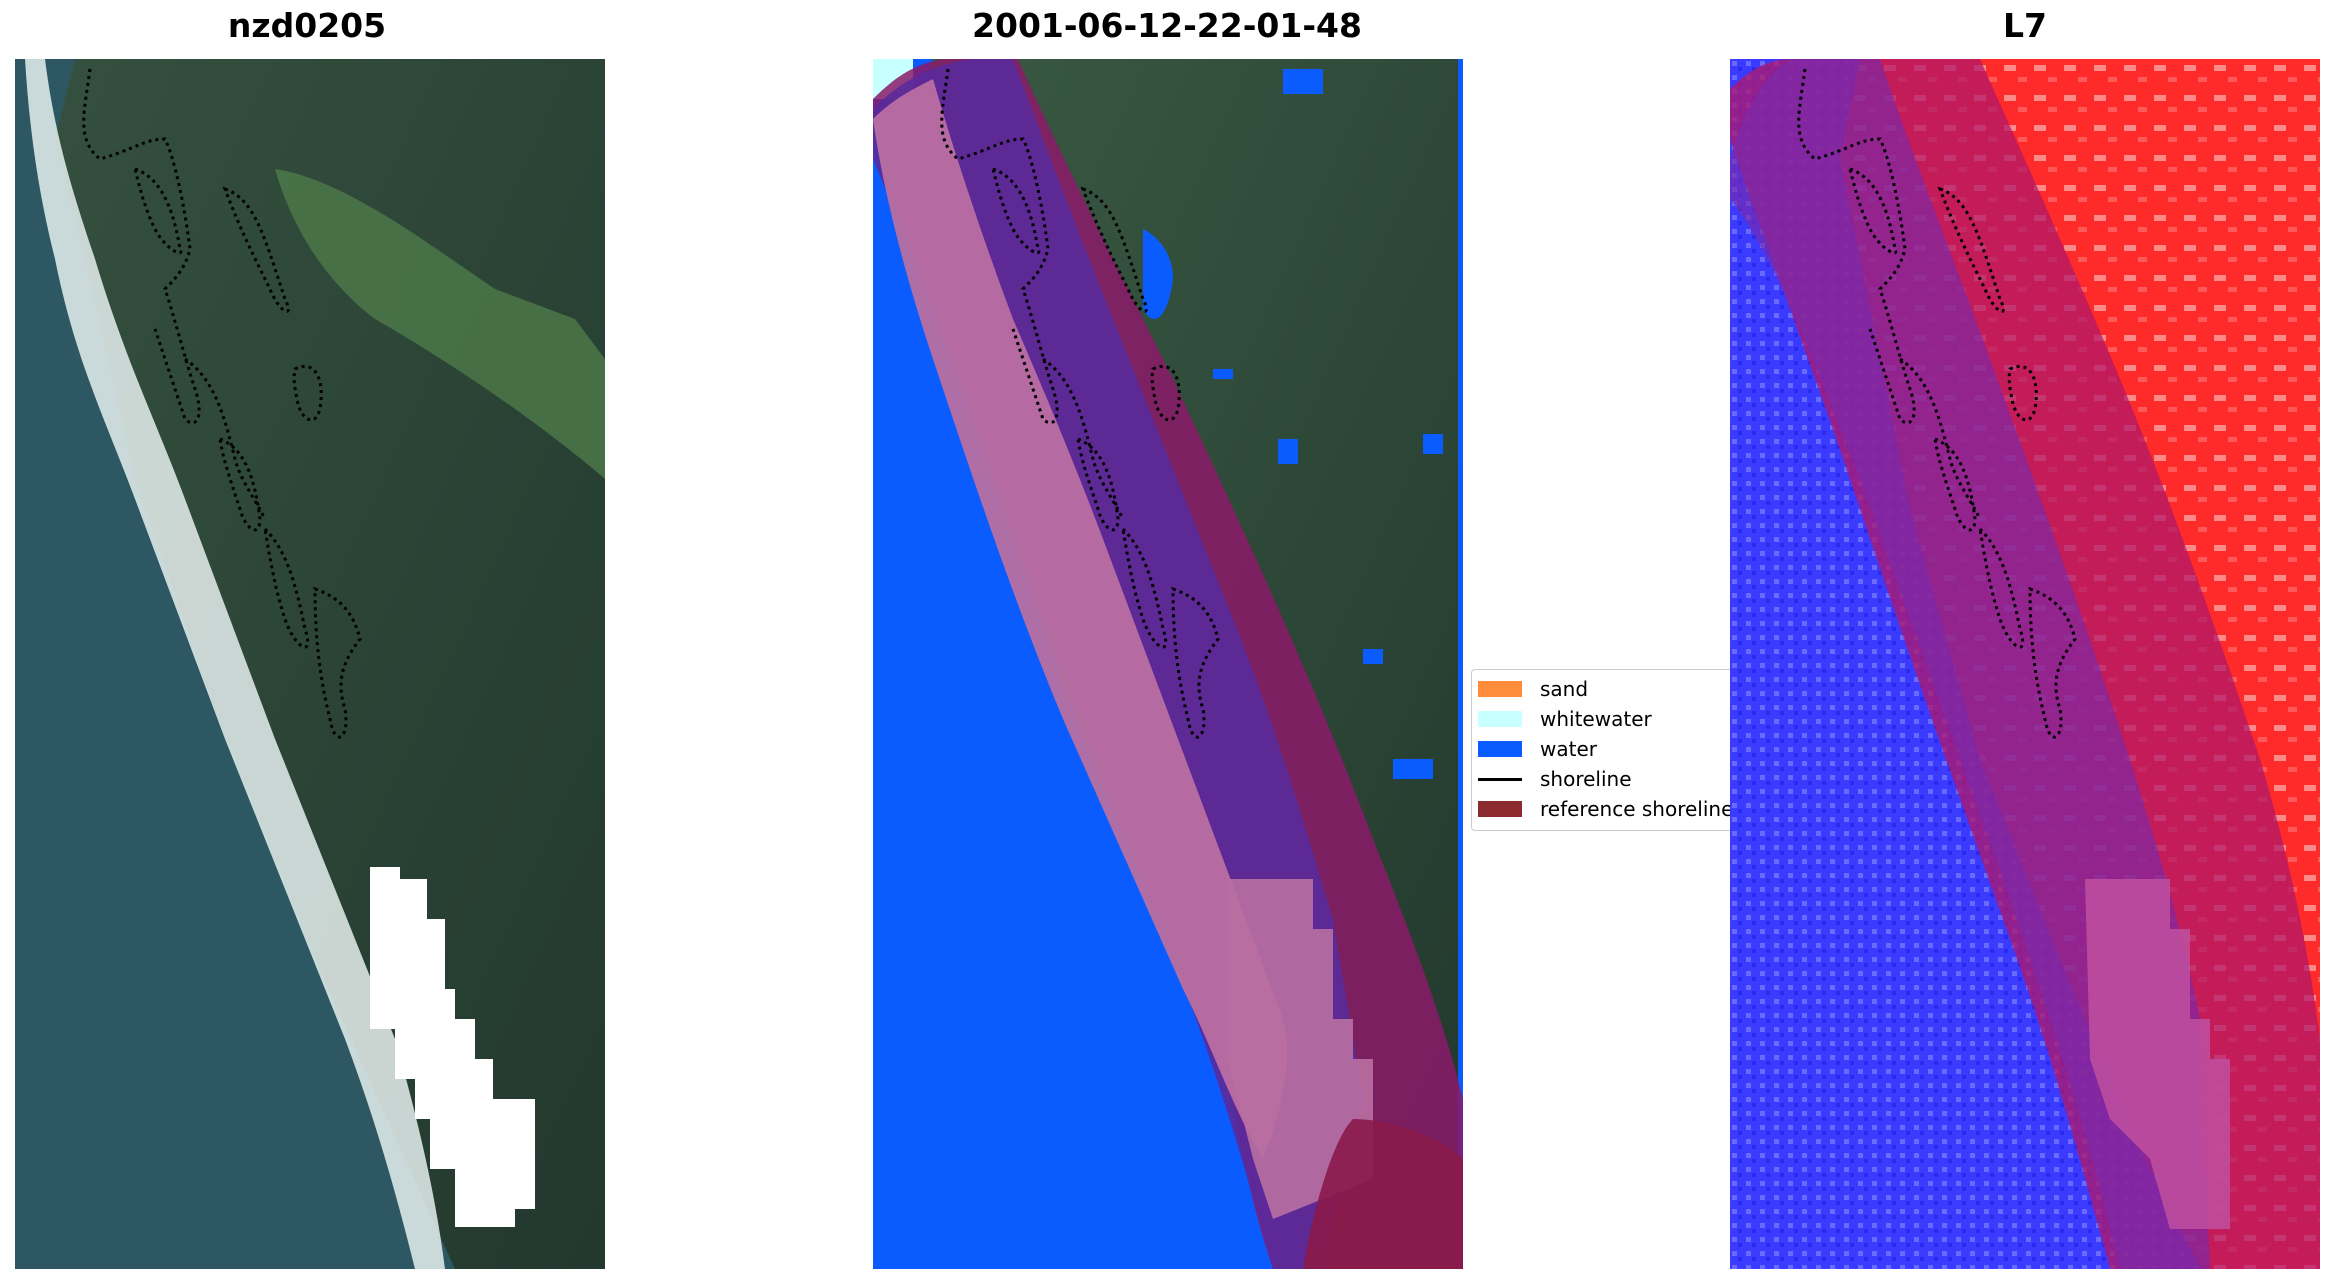 The width and height of the screenshot is (2334, 1283). I want to click on legend-swatch-water, so click(1500, 749).